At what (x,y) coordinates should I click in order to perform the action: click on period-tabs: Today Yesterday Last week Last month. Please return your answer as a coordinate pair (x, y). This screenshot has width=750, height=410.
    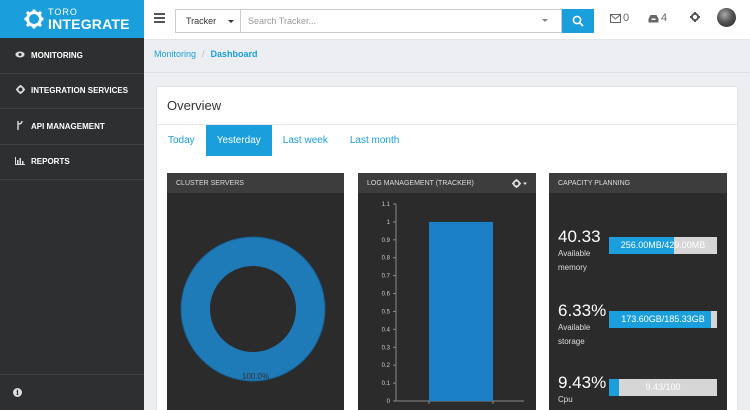
    Looking at the image, I should click on (283, 140).